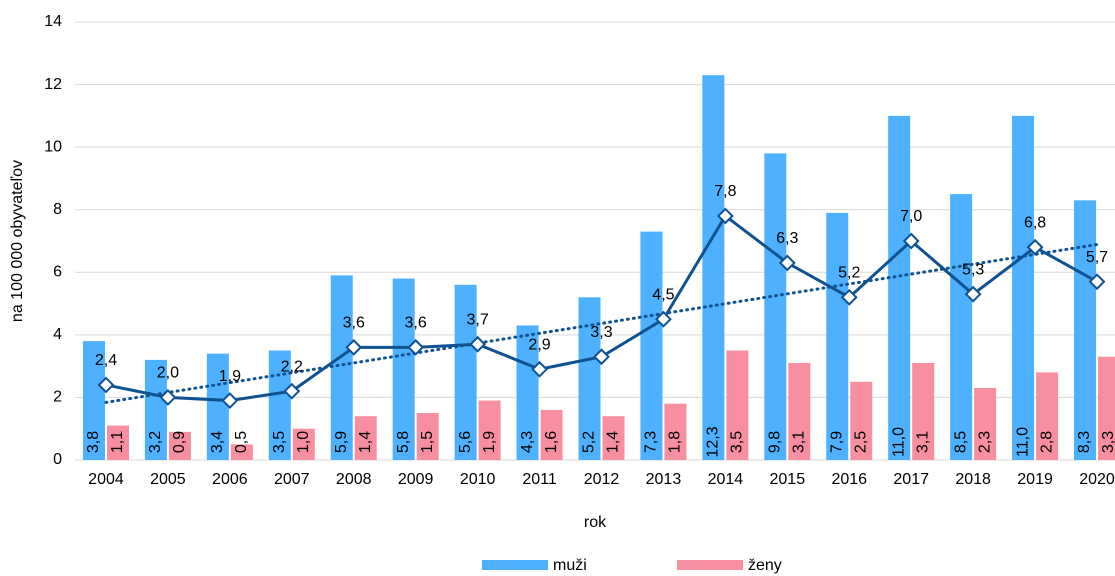  Describe the element at coordinates (341, 442) in the screenshot. I see `bar-value-label: 5,9` at that location.